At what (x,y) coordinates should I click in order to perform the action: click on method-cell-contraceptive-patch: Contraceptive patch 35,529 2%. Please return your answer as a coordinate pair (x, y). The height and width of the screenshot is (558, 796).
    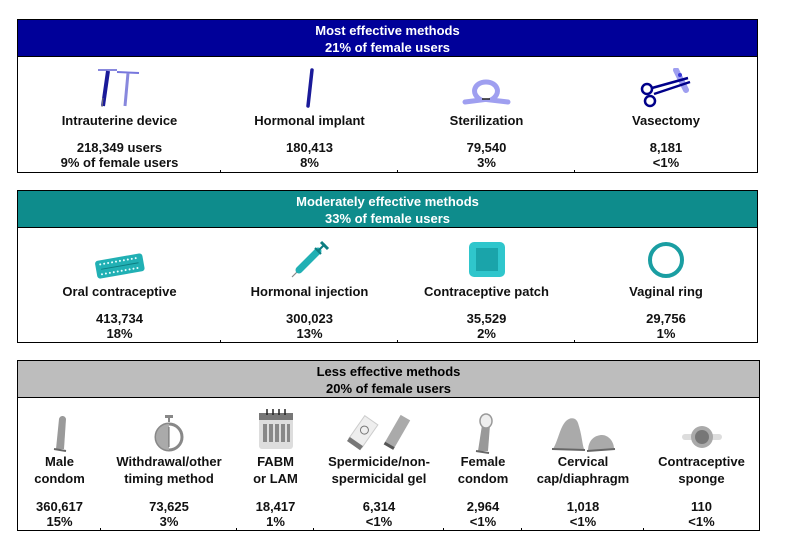
    Looking at the image, I should click on (486, 285).